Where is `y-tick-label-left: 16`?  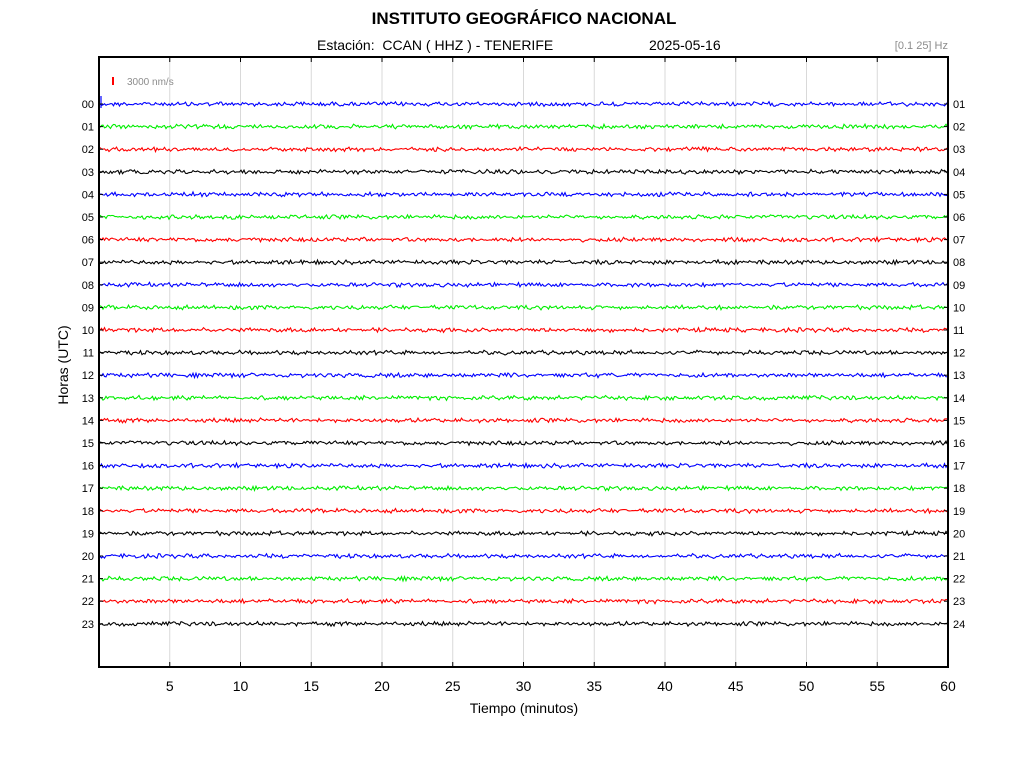 y-tick-label-left: 16 is located at coordinates (88, 467).